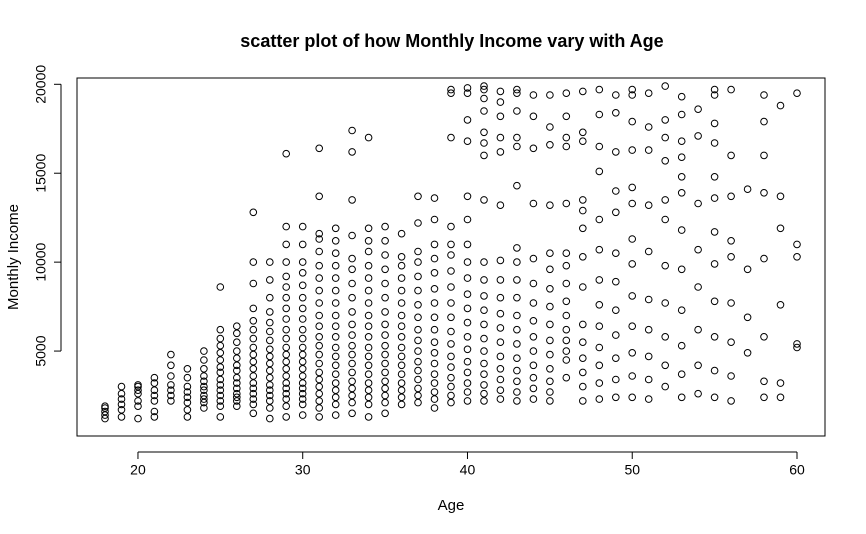  Describe the element at coordinates (41, 350) in the screenshot. I see `y-tick-label: 5000` at that location.